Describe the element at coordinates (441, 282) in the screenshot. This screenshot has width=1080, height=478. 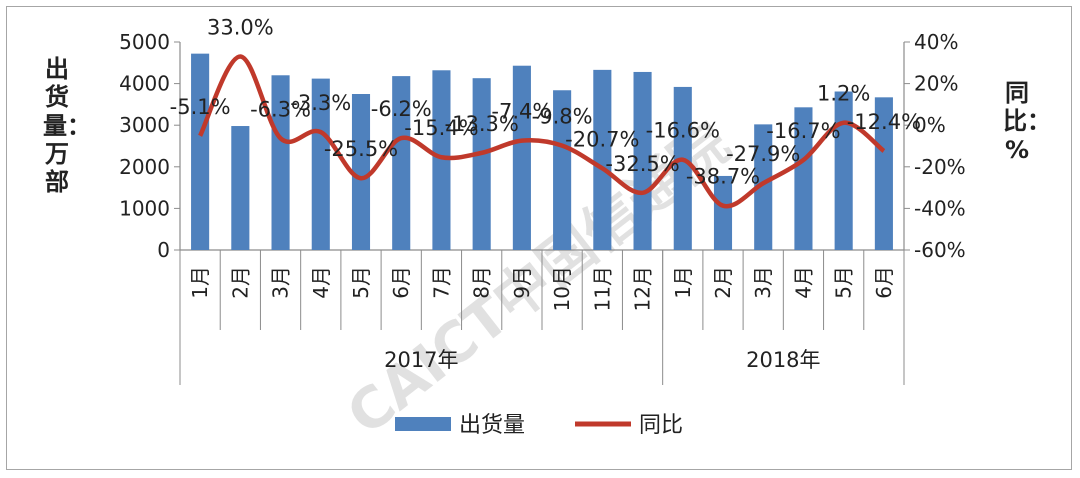
I see `x-tick-label: 7月` at that location.